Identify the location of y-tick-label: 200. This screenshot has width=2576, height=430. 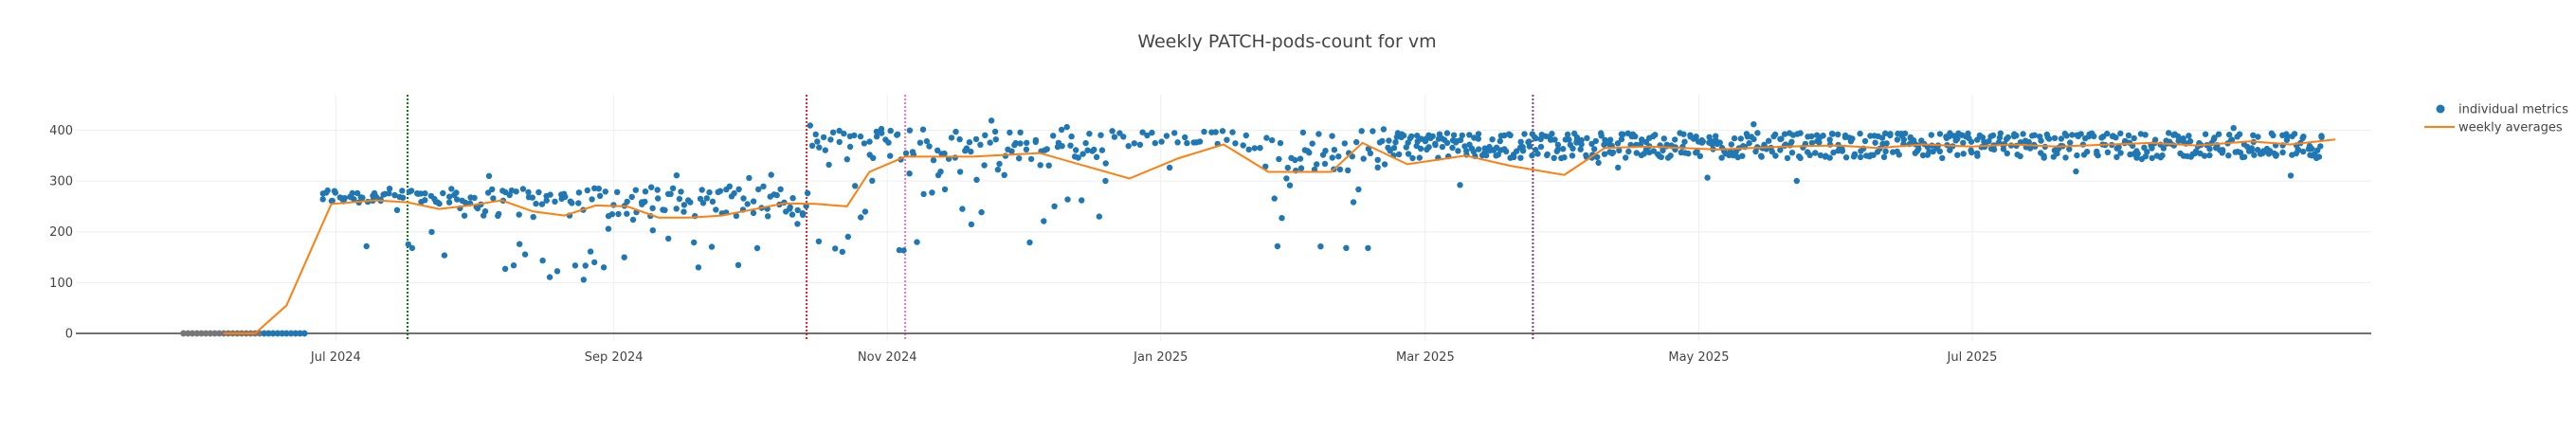
(61, 232).